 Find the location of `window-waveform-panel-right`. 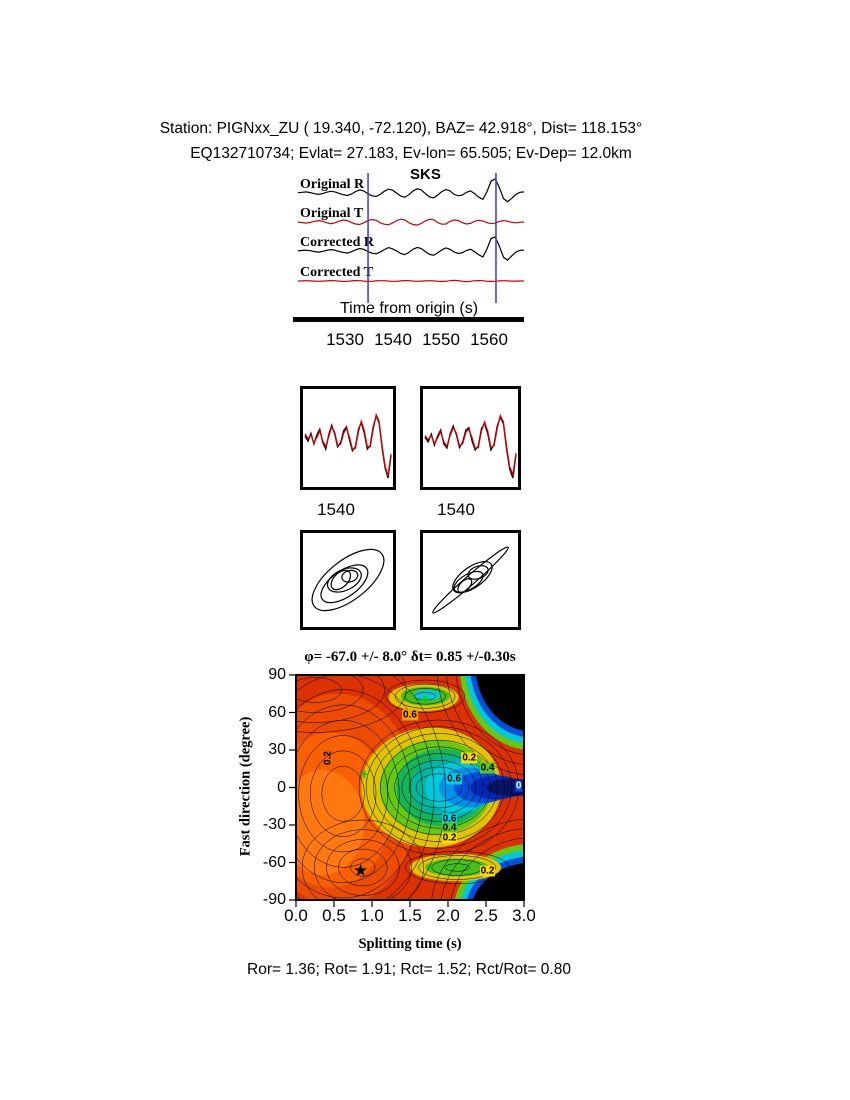

window-waveform-panel-right is located at coordinates (470, 438).